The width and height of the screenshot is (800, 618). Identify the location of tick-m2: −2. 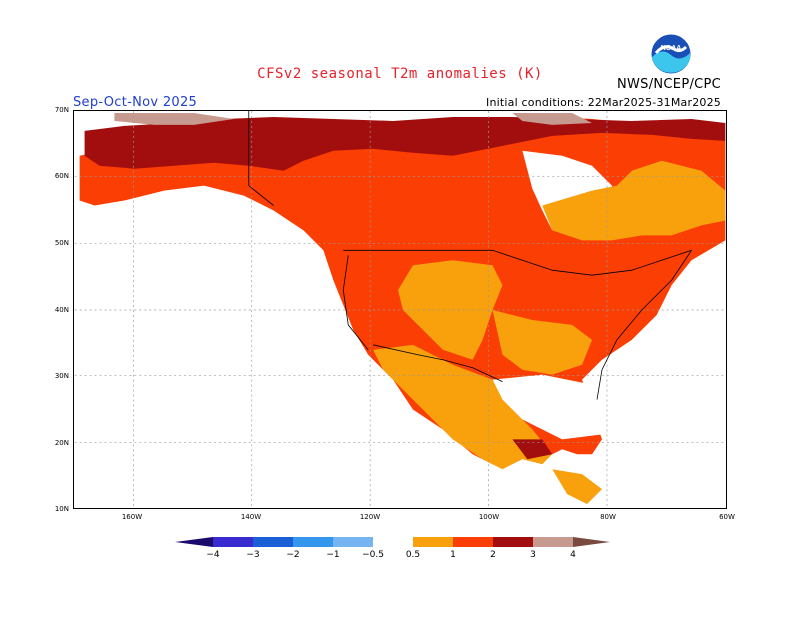
(292, 555).